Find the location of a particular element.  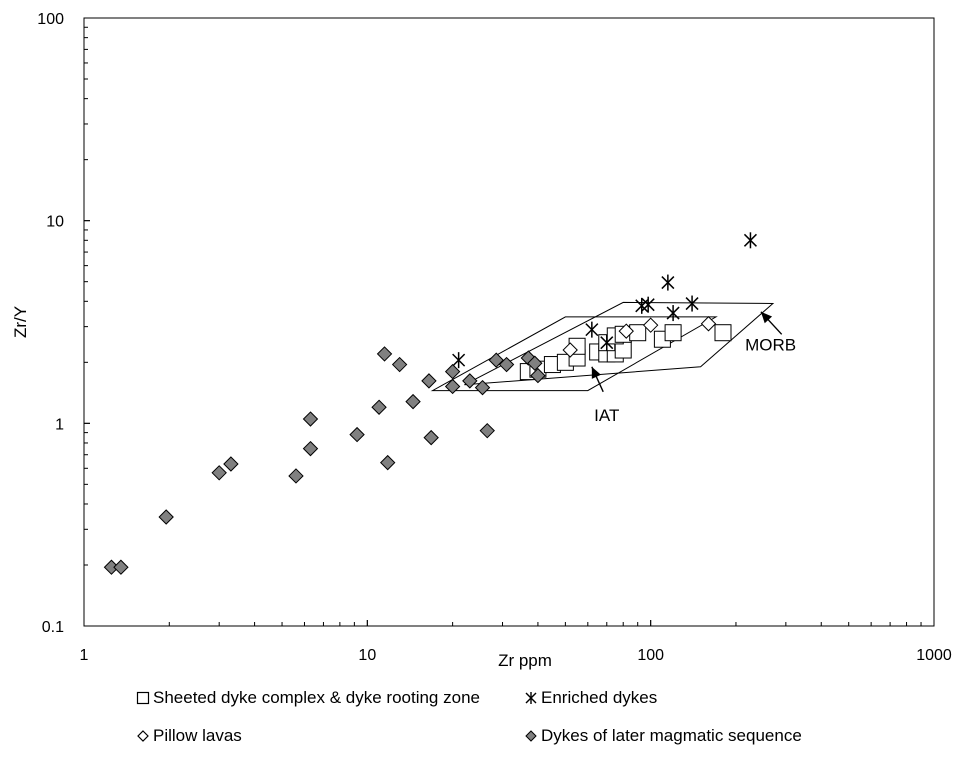

field-polygon-iat is located at coordinates (574, 354).